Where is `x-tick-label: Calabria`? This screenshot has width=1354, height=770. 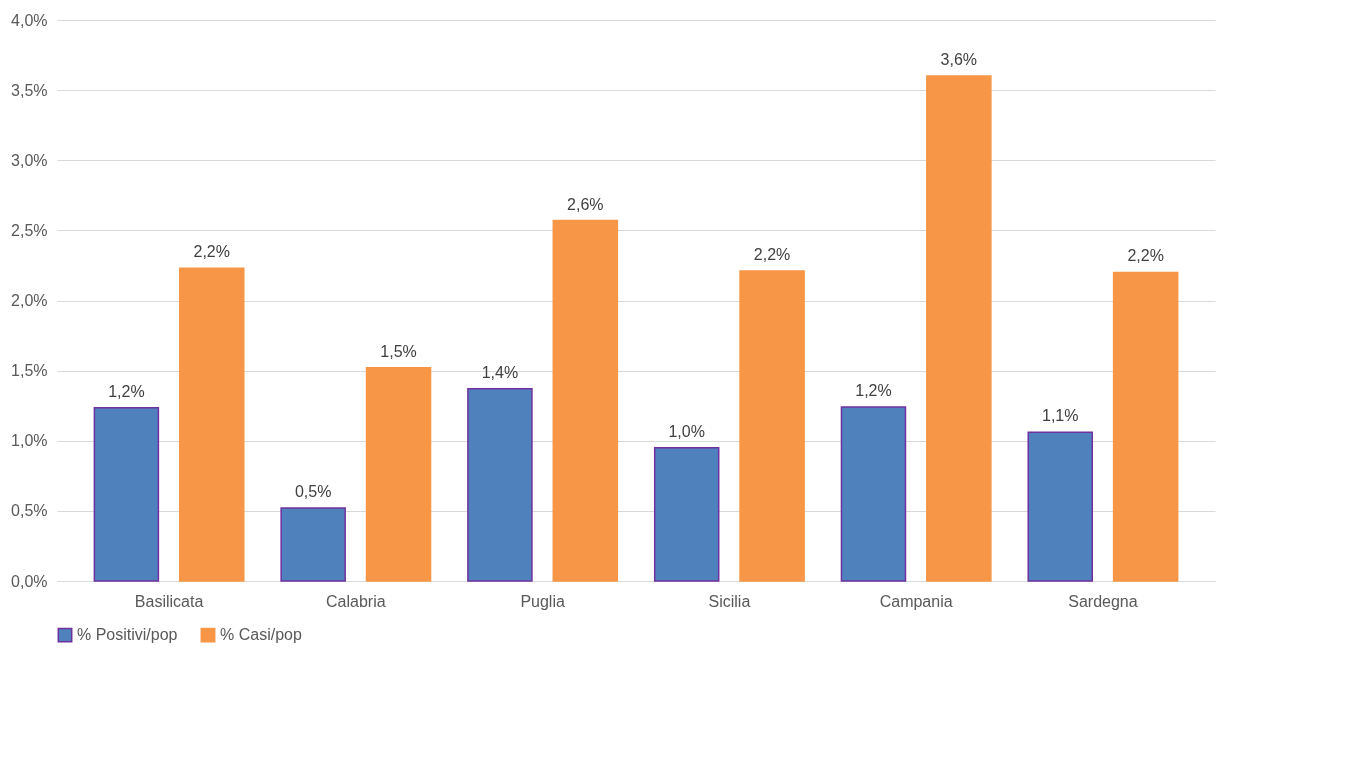 x-tick-label: Calabria is located at coordinates (356, 601).